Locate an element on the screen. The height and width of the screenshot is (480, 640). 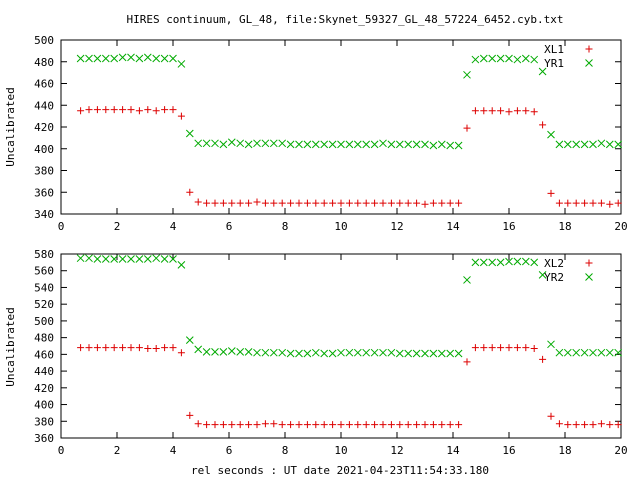
y-tick-label: 440 is located at coordinates (44, 105).